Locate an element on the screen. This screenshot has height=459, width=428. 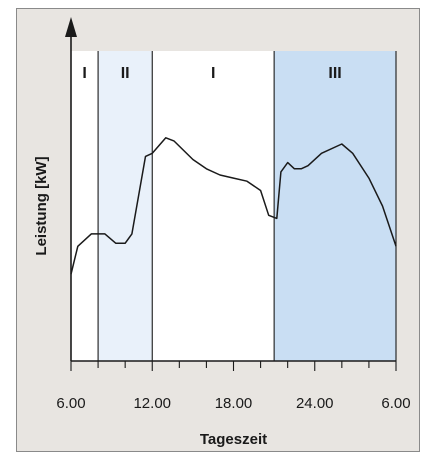
x-tick-label-1: 6.00 is located at coordinates (70, 403).